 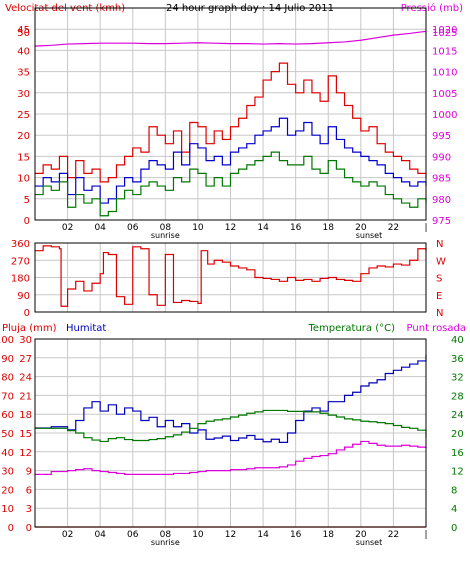 I want to click on rain-tick-10: 10, so click(x=7, y=509).